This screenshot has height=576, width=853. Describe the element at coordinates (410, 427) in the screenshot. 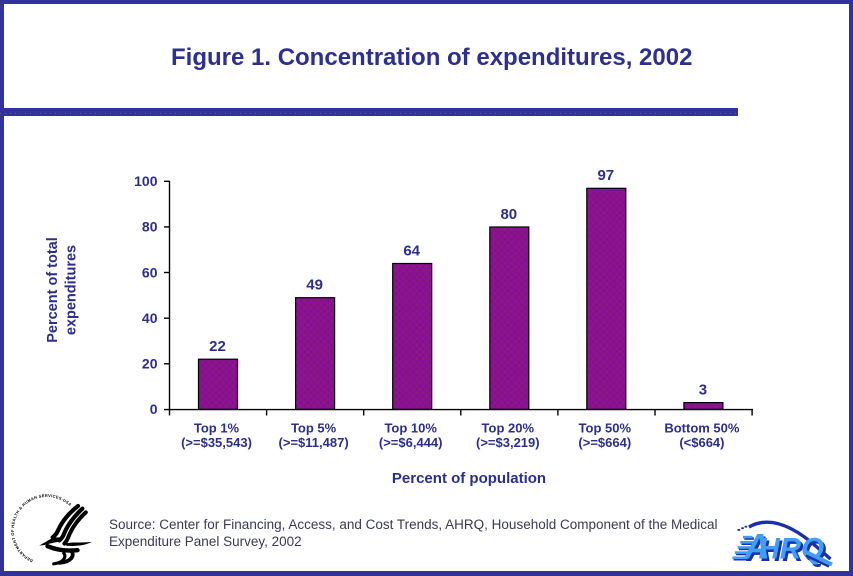

I see `svg-text: Top 10%` at that location.